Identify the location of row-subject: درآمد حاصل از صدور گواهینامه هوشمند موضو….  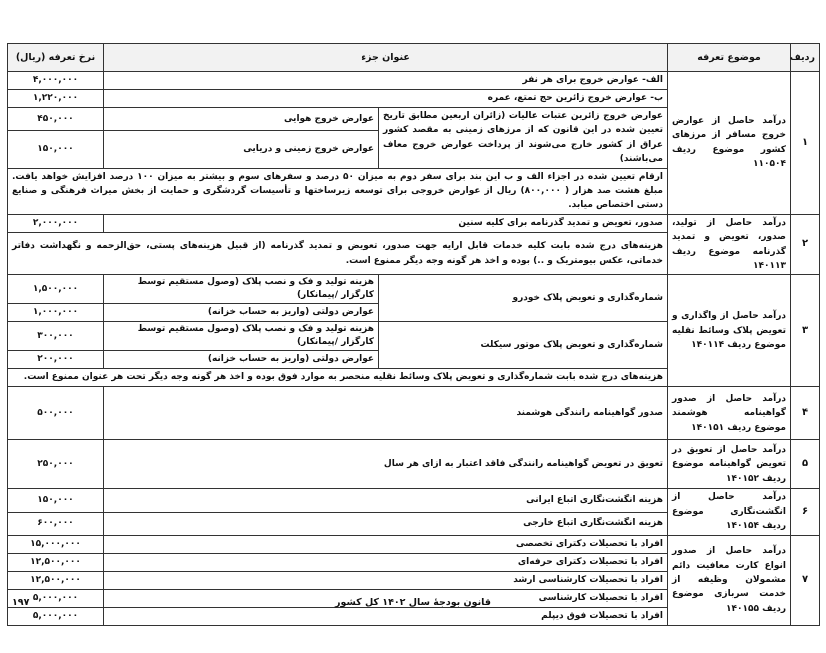
(729, 413).